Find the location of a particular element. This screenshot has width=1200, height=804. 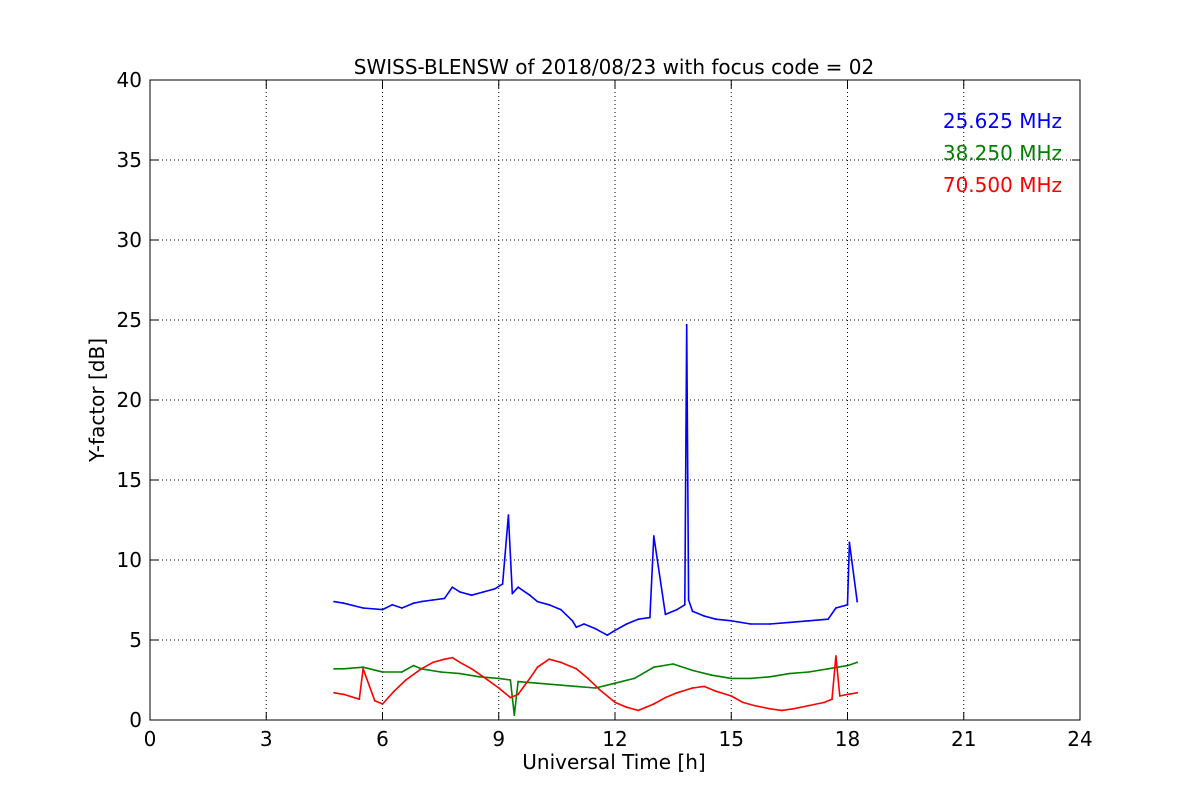

legend: 25.625 MHz 38.250 MHz 70.500 MHz is located at coordinates (1002, 153).